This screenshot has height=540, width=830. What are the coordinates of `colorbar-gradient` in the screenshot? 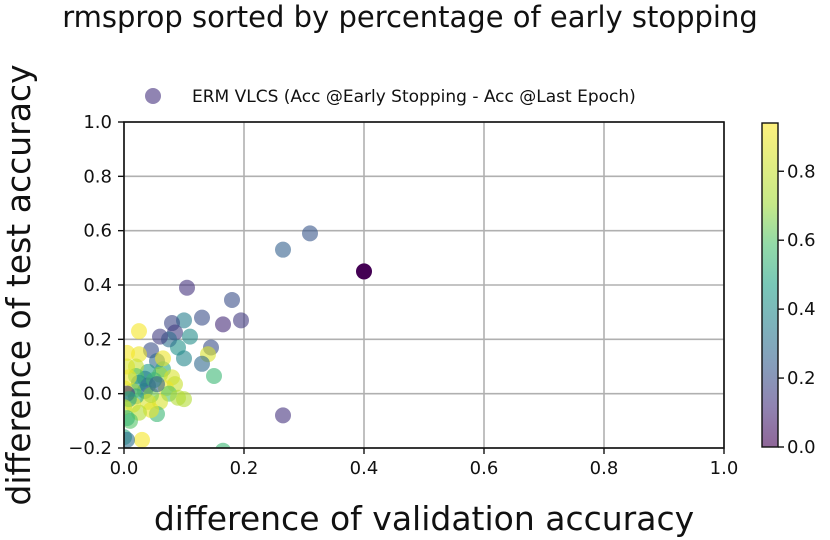 It's located at (770, 285).